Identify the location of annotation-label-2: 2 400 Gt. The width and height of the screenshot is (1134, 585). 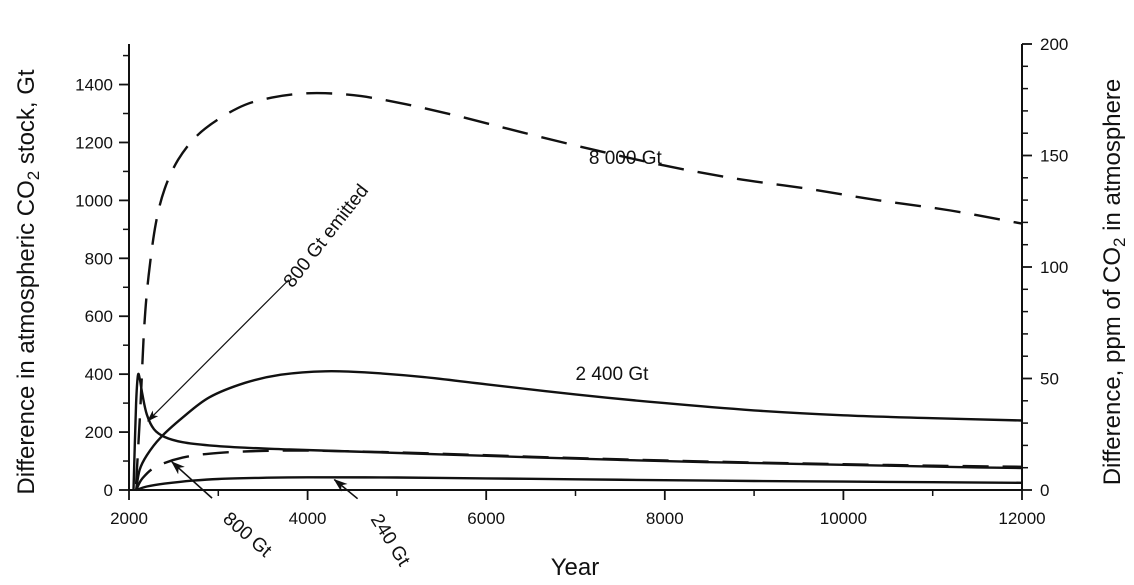
(613, 374).